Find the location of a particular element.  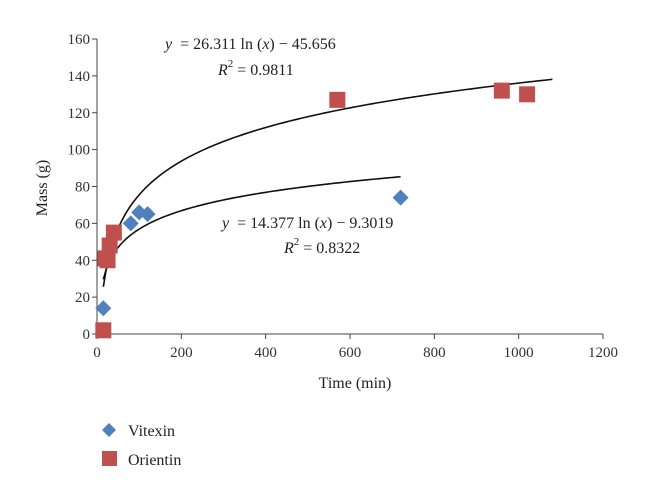

orientin-eq-coef: = 26.311 ln ( is located at coordinates (221, 44).